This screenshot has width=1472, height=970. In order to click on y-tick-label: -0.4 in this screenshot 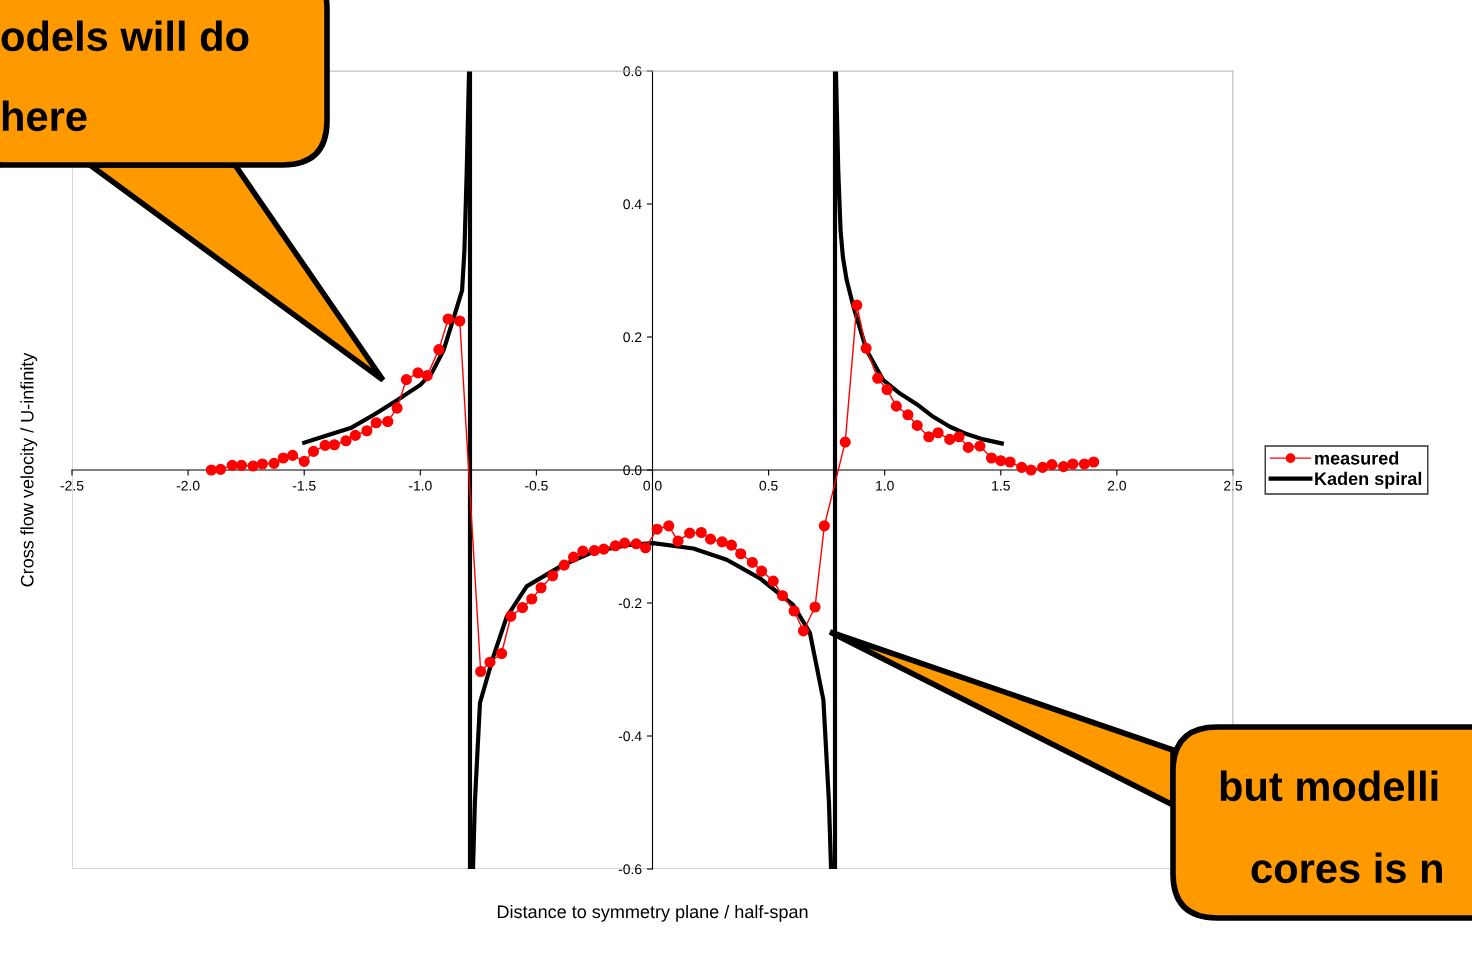, I will do `click(630, 736)`.